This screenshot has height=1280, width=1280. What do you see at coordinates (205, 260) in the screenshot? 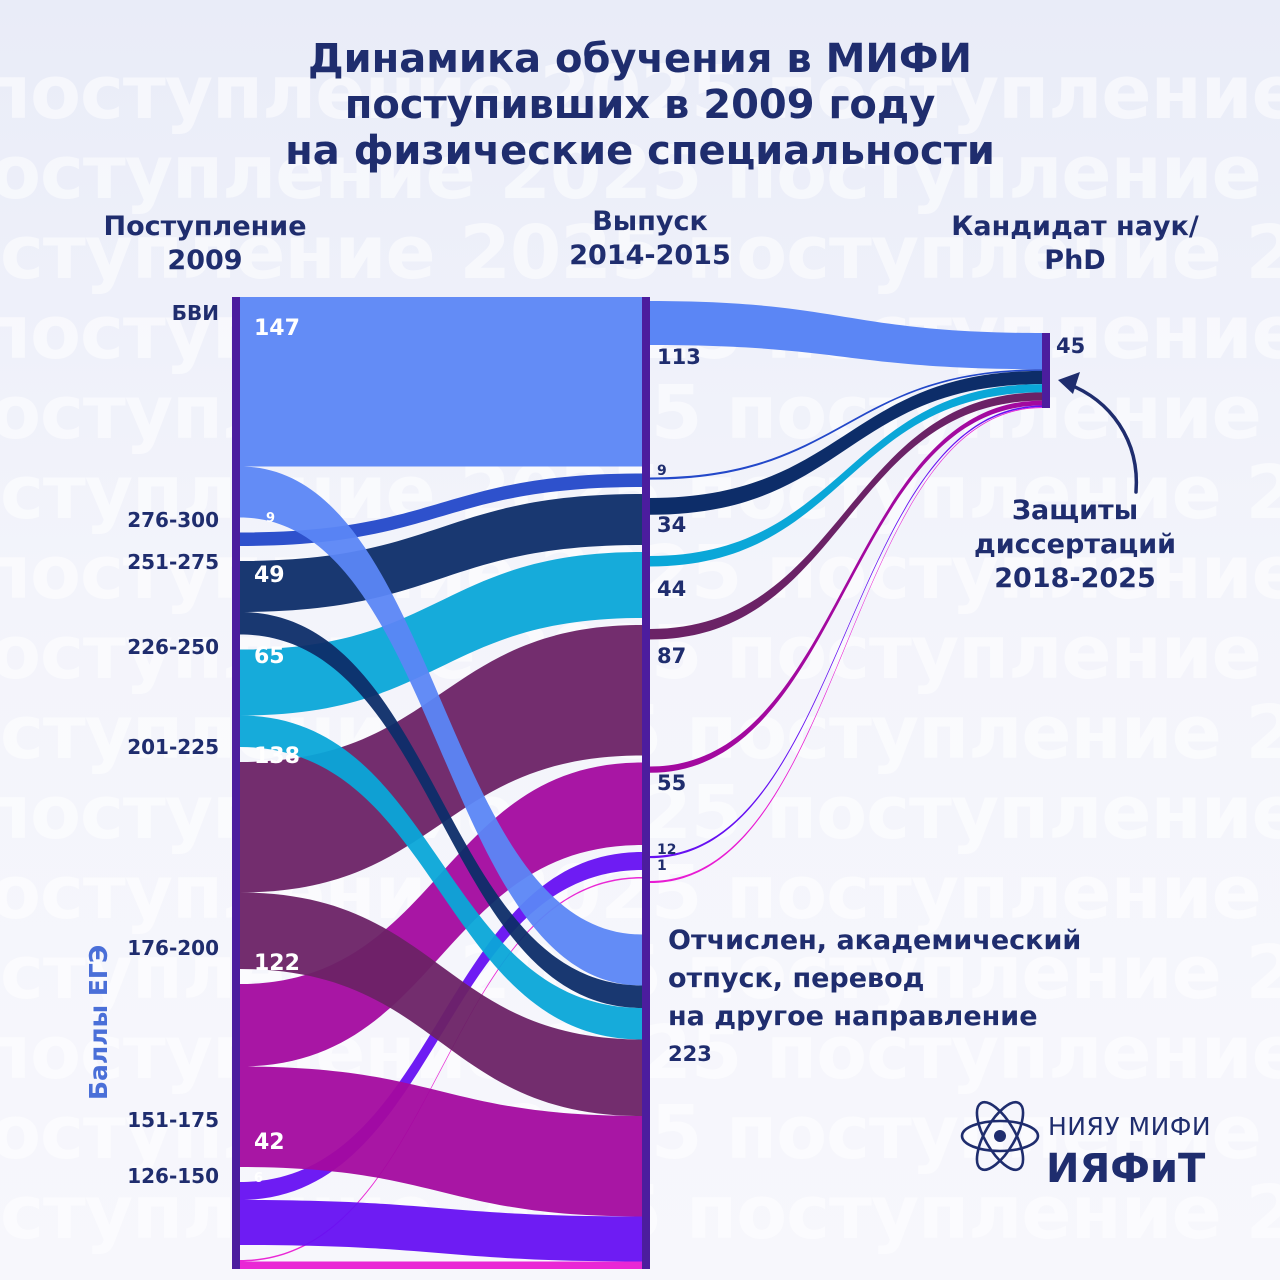
I see `entry-header-line-2: 2009` at bounding box center [205, 260].